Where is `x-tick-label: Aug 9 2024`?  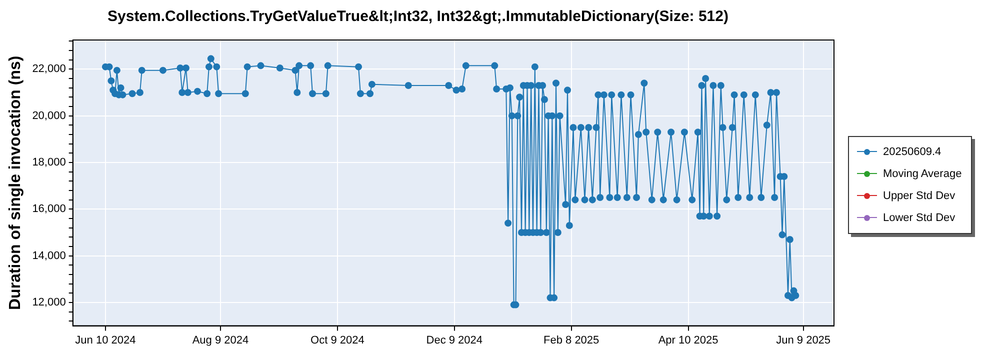
x-tick-label: Aug 9 2024 is located at coordinates (220, 340).